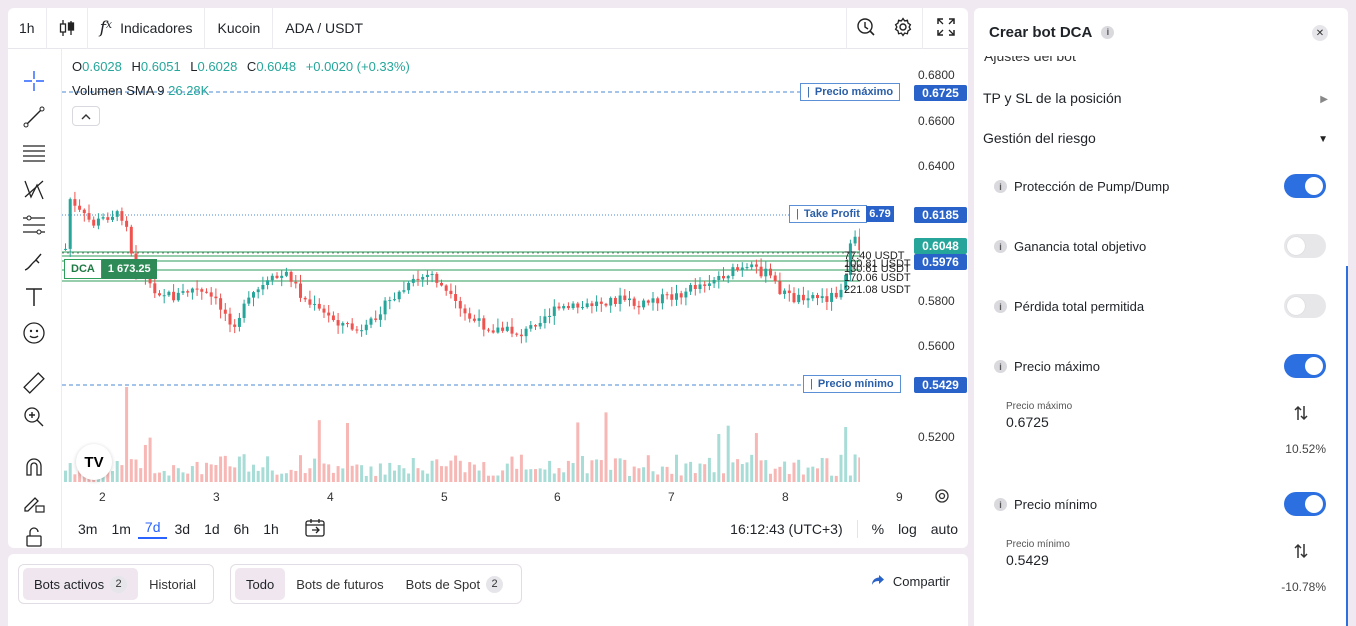 This screenshot has height=626, width=1356. Describe the element at coordinates (34, 299) in the screenshot. I see `text-tool` at that location.